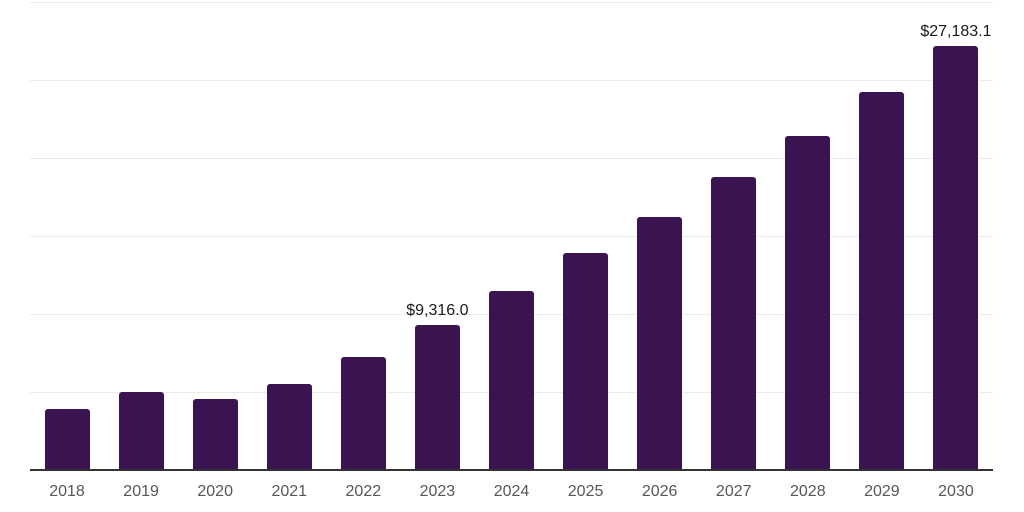 The height and width of the screenshot is (512, 1024). What do you see at coordinates (511, 380) in the screenshot?
I see `bar-2024` at bounding box center [511, 380].